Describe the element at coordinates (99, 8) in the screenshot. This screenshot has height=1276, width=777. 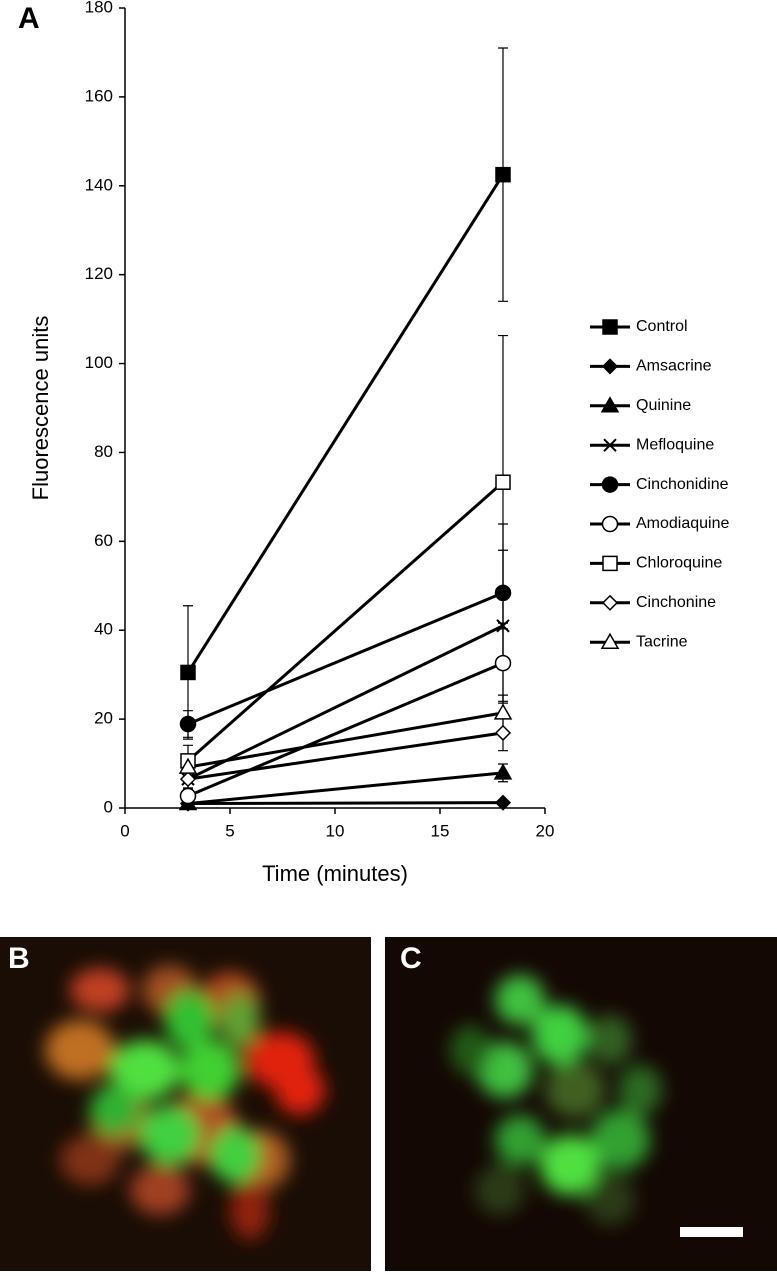
I see `y-tick-label: 180` at that location.